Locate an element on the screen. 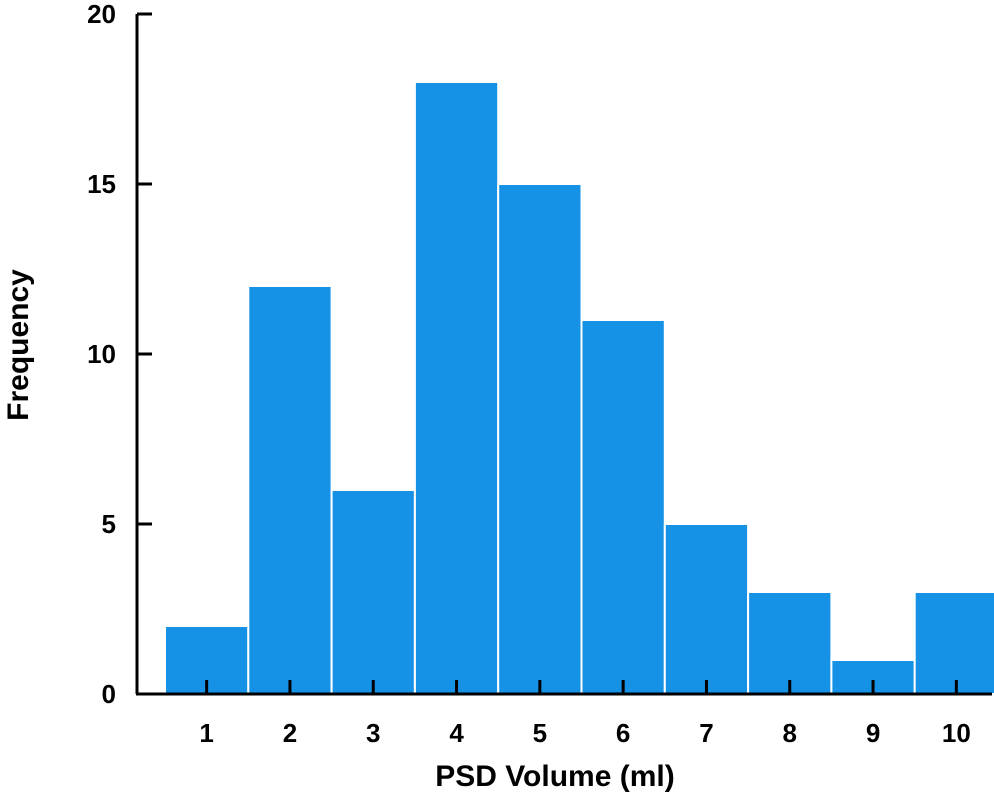 This screenshot has width=994, height=796. x-tick-label: 3 is located at coordinates (373, 733).